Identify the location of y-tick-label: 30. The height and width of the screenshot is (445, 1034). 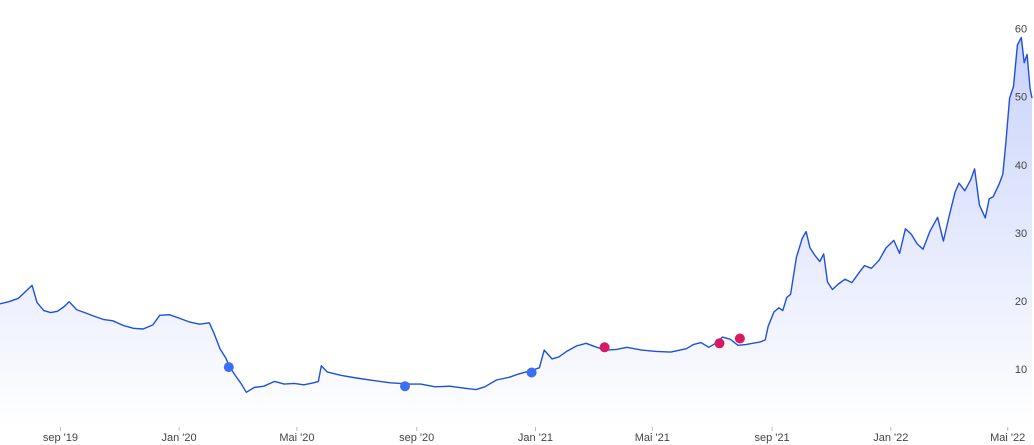
(1021, 234).